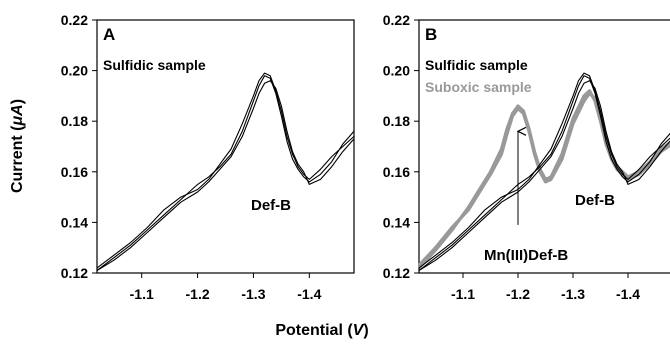  I want to click on y-axis-title: Current (μA), so click(17, 146).